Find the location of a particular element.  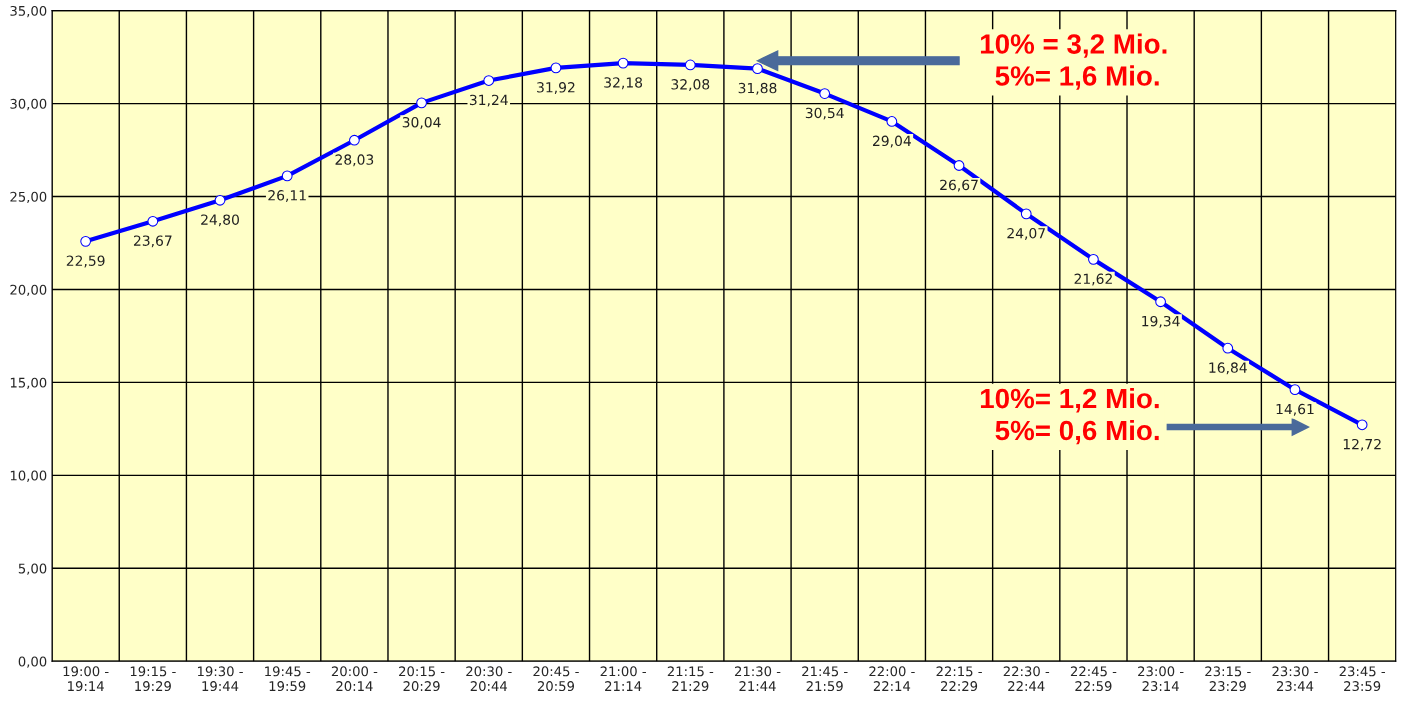

y-tick-label: 20,00 is located at coordinates (28, 290).